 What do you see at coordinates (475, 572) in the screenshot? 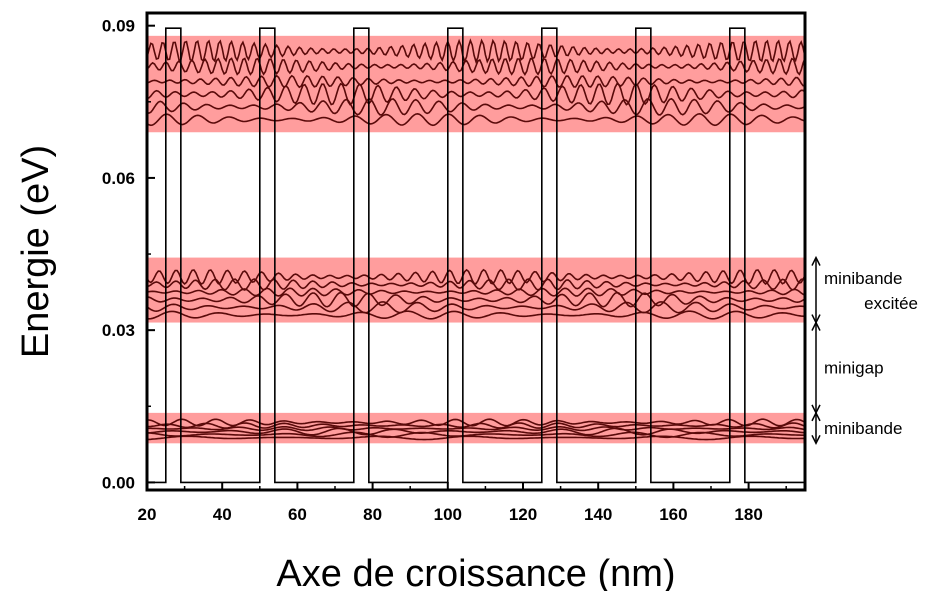
I see `x-axis-title: Axe de croissance (nm)` at bounding box center [475, 572].